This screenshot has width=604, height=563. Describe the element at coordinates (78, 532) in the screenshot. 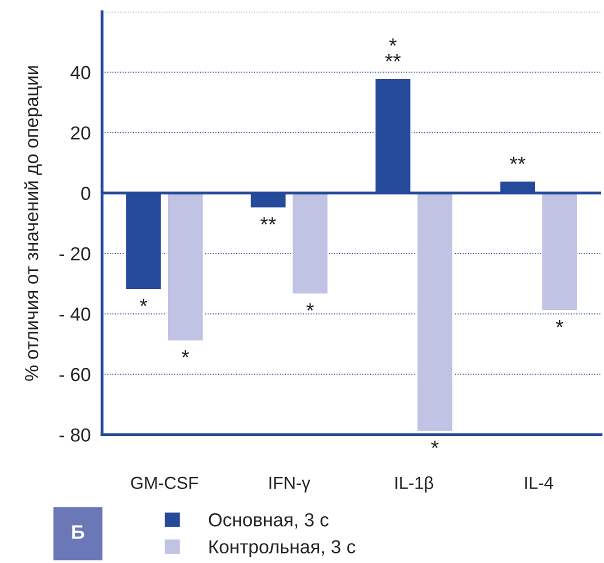

I see `text: Б` at that location.